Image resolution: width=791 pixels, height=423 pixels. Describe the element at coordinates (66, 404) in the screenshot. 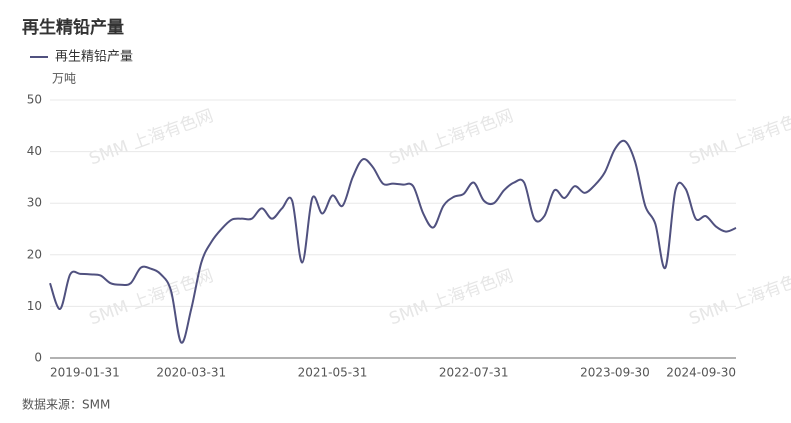

I see `source: 数据来源：SMM` at that location.